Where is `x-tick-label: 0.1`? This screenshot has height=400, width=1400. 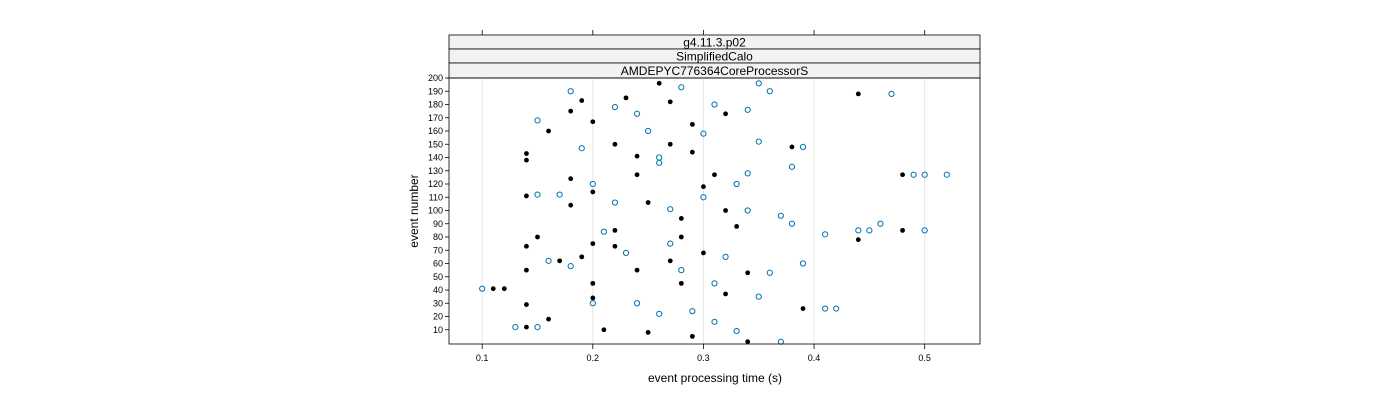 x-tick-label: 0.1 is located at coordinates (482, 358).